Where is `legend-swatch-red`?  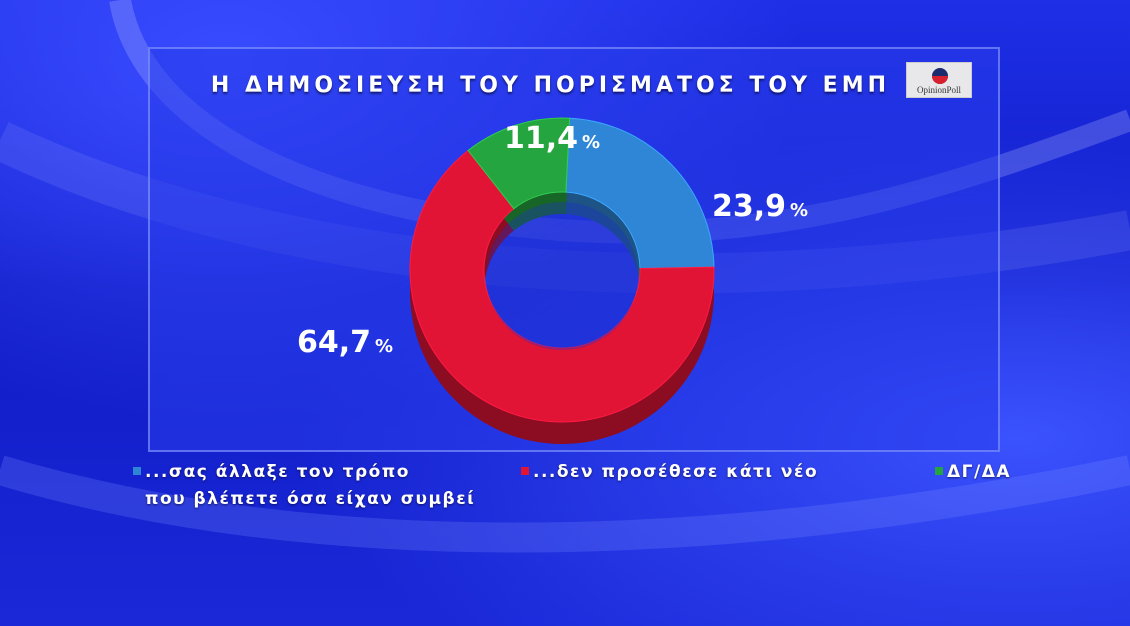
legend-swatch-red is located at coordinates (525, 471).